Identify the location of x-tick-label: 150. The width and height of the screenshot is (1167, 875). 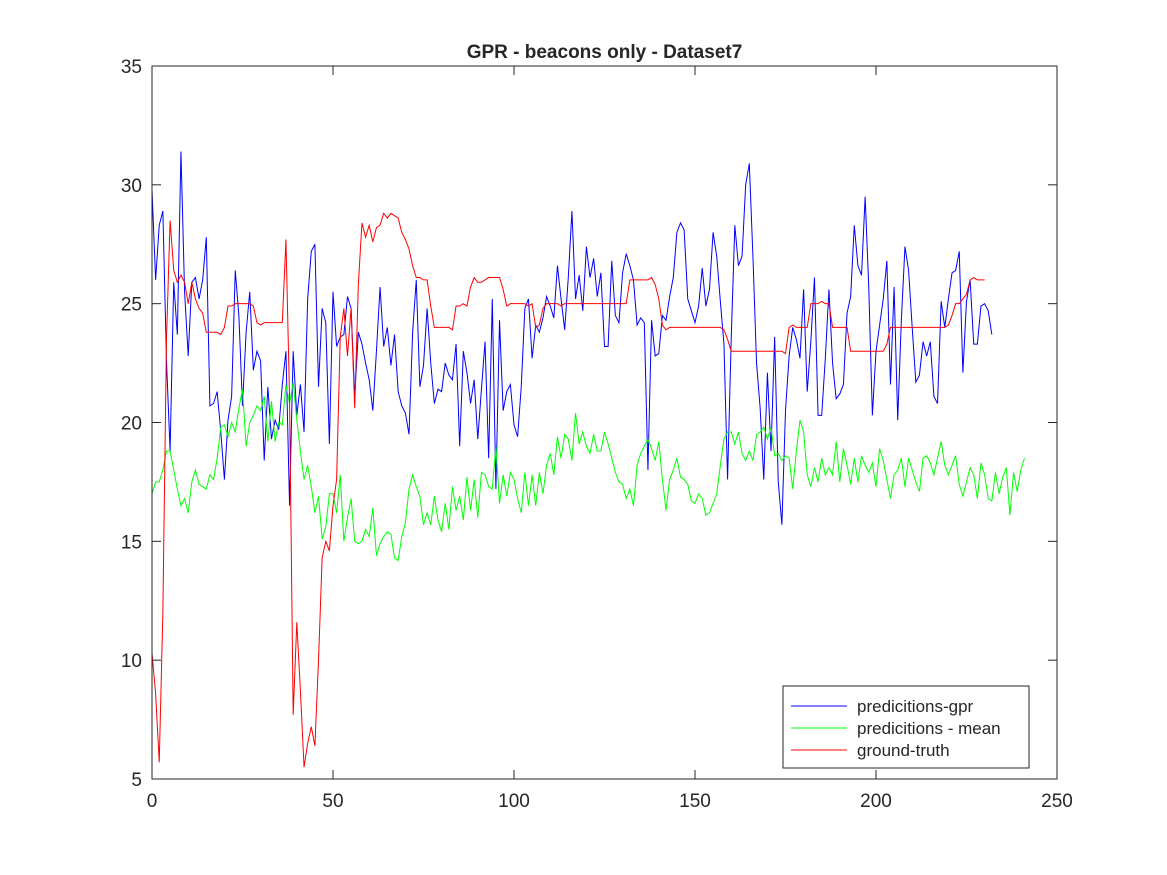
(695, 801).